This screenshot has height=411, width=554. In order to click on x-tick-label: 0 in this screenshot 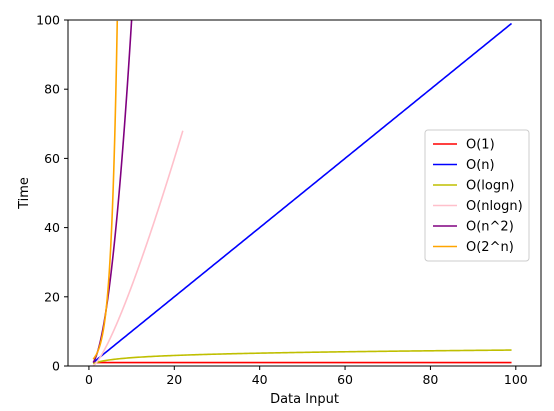, I will do `click(89, 379)`.